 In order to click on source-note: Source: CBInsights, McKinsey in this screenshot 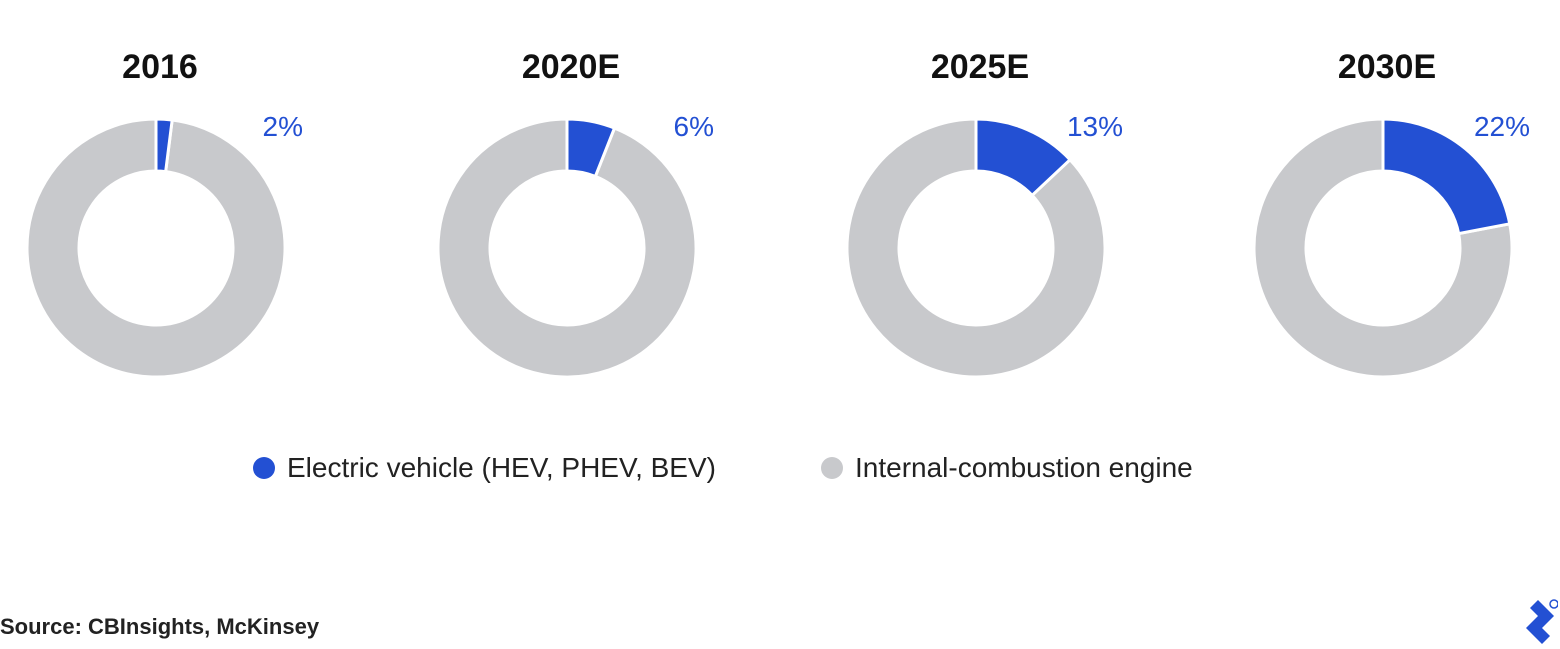, I will do `click(160, 626)`.